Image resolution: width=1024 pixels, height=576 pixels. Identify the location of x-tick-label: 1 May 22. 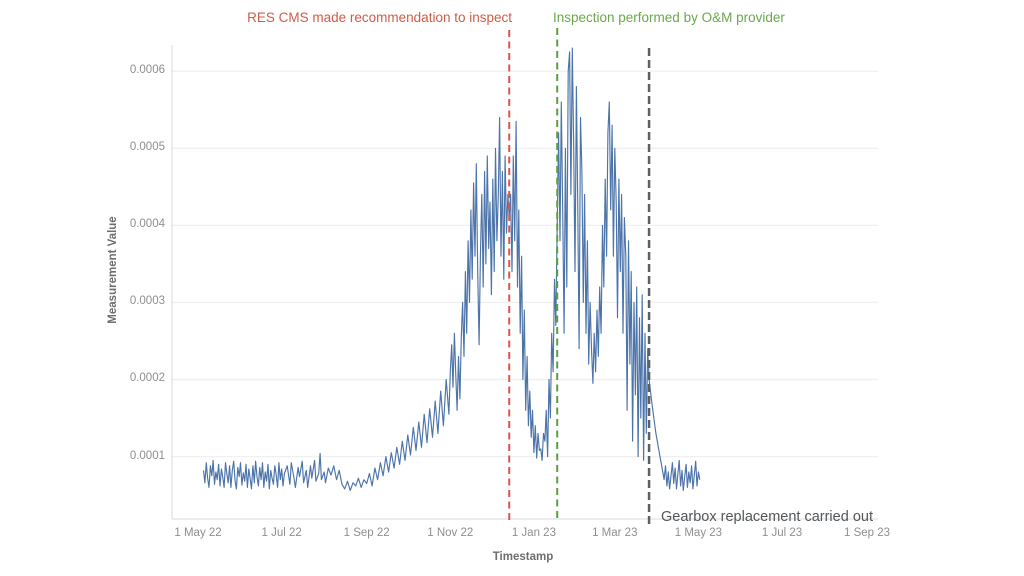
(198, 533).